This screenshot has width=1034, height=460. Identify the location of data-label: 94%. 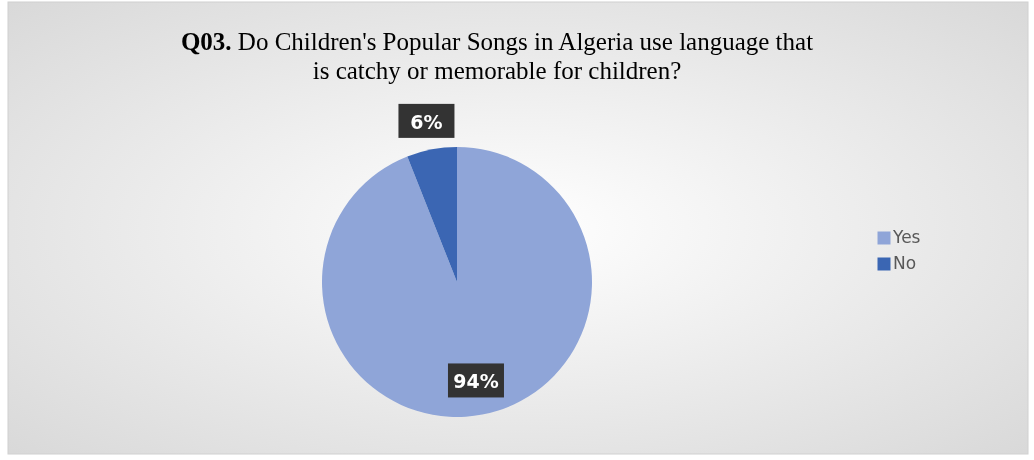
(476, 381).